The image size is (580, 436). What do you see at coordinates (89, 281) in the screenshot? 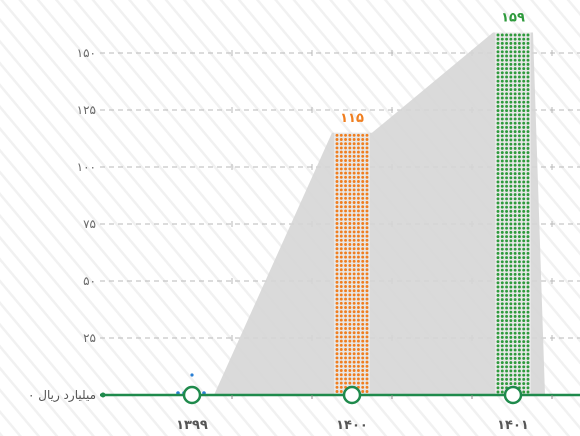
I see `y-tick-label: ۵۰` at bounding box center [89, 281].